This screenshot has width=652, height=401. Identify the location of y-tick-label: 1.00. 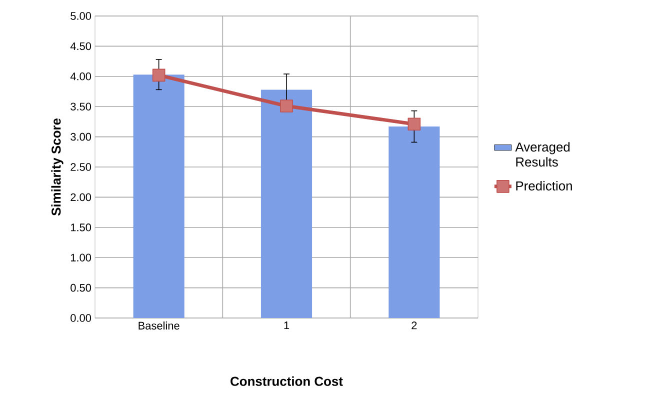
(81, 258).